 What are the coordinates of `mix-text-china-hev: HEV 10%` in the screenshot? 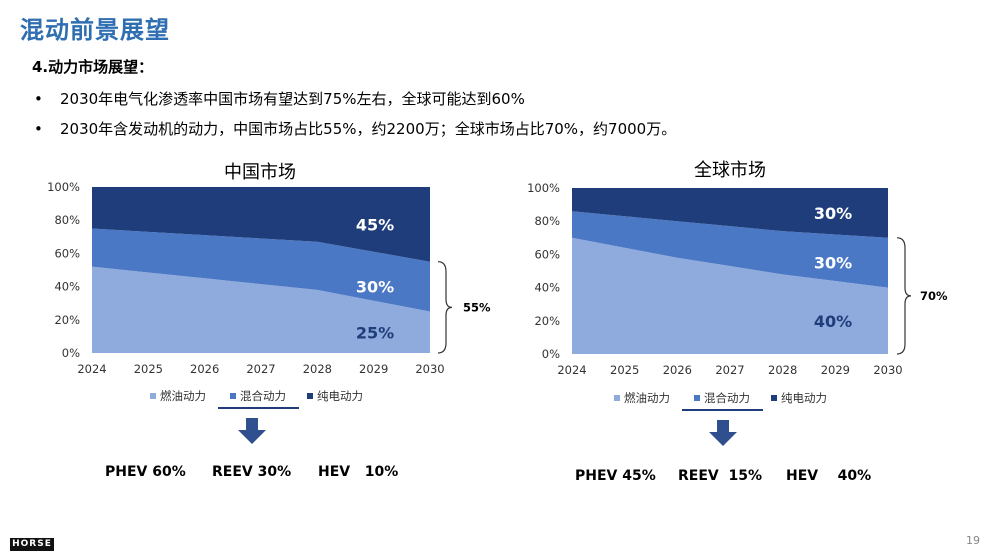 It's located at (358, 472).